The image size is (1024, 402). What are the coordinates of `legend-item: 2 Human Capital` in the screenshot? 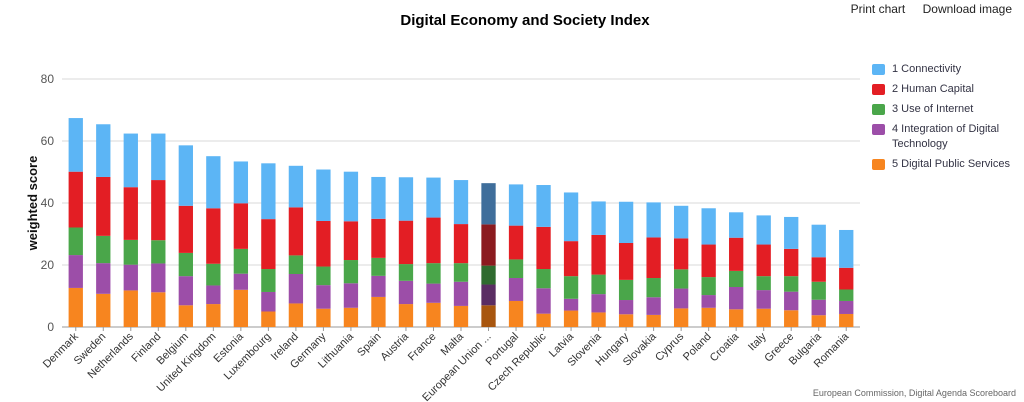 It's located at (948, 89).